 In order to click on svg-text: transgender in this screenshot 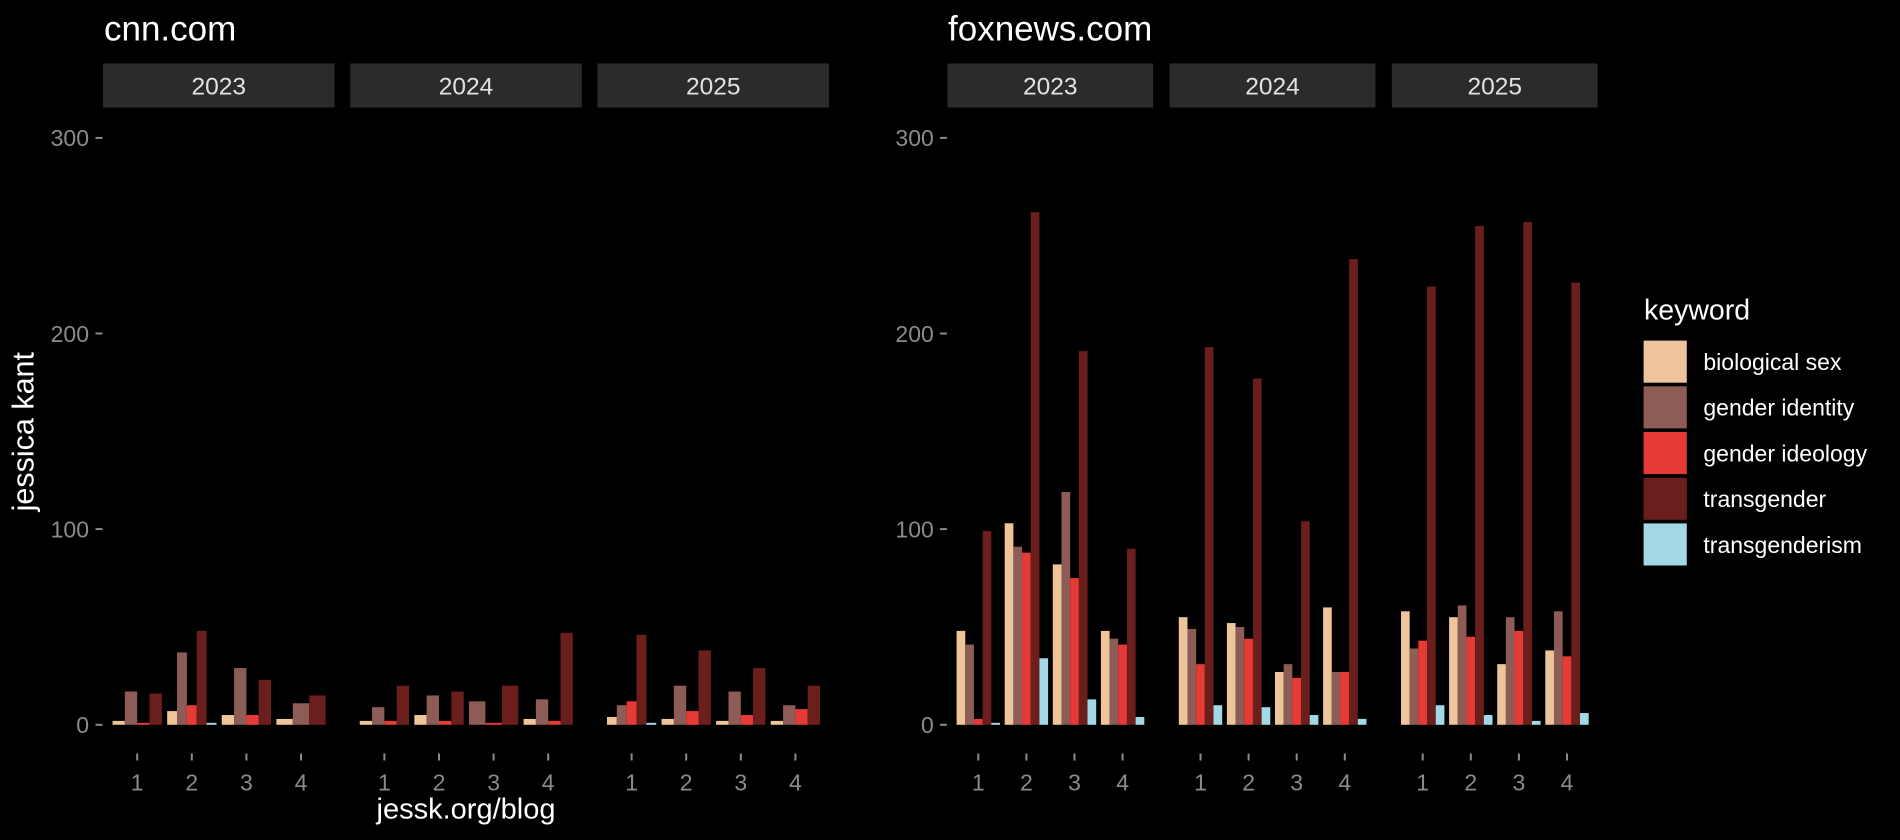, I will do `click(1764, 499)`.